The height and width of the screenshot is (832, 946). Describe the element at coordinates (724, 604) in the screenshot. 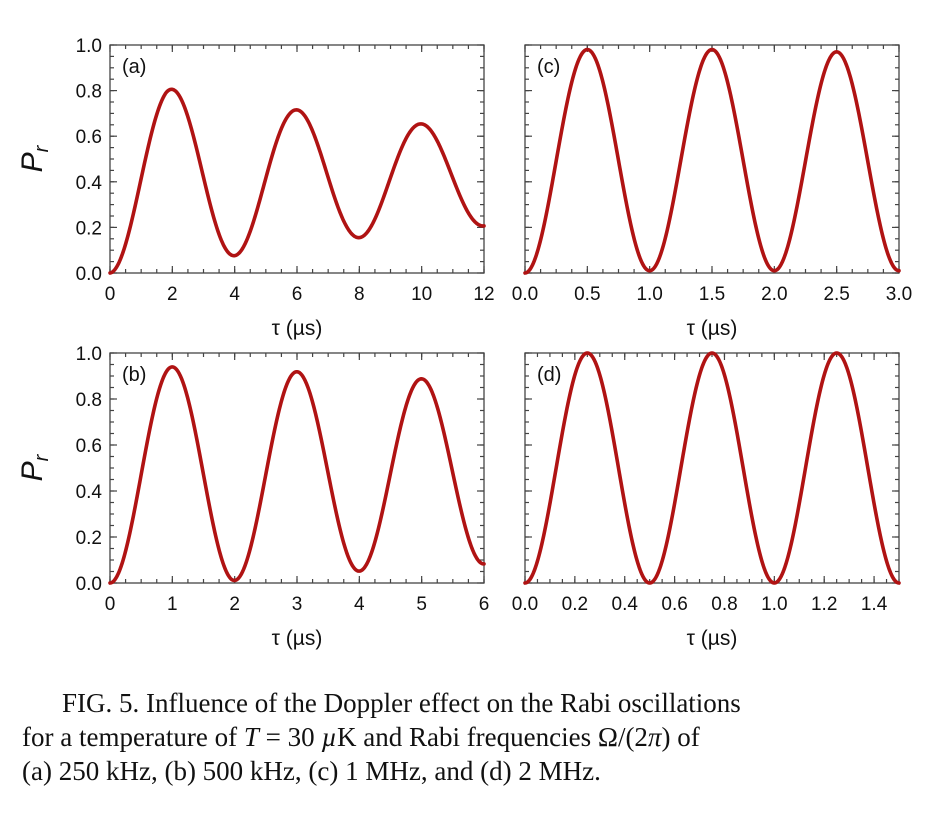

I see `x-tick-label: 0.8` at that location.